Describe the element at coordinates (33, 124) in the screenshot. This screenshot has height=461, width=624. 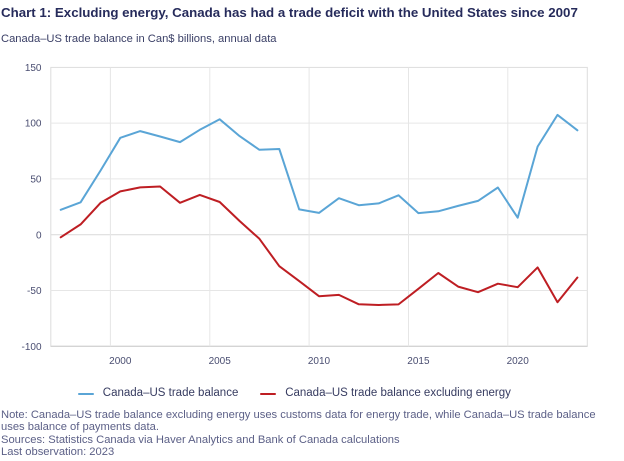
I see `svg-text: 100` at that location.